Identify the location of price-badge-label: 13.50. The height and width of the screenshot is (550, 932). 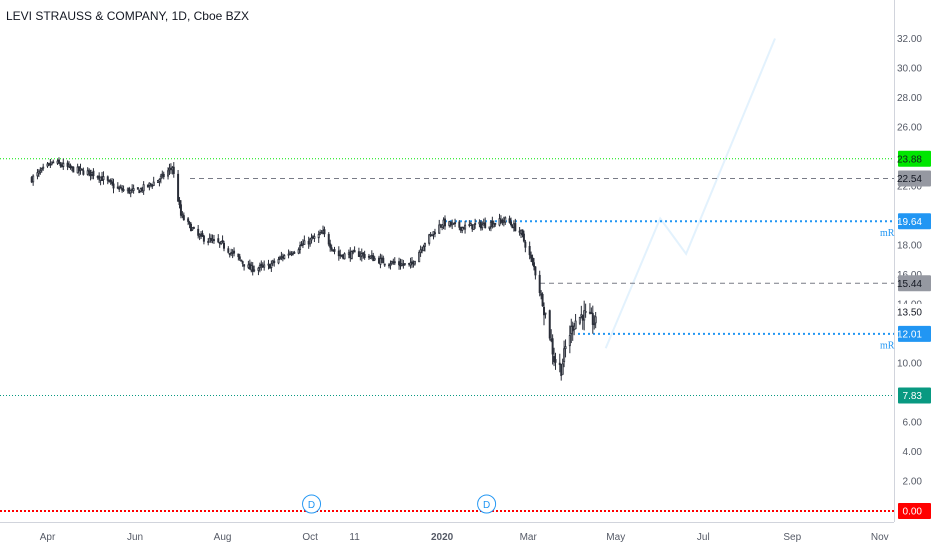
(909, 312).